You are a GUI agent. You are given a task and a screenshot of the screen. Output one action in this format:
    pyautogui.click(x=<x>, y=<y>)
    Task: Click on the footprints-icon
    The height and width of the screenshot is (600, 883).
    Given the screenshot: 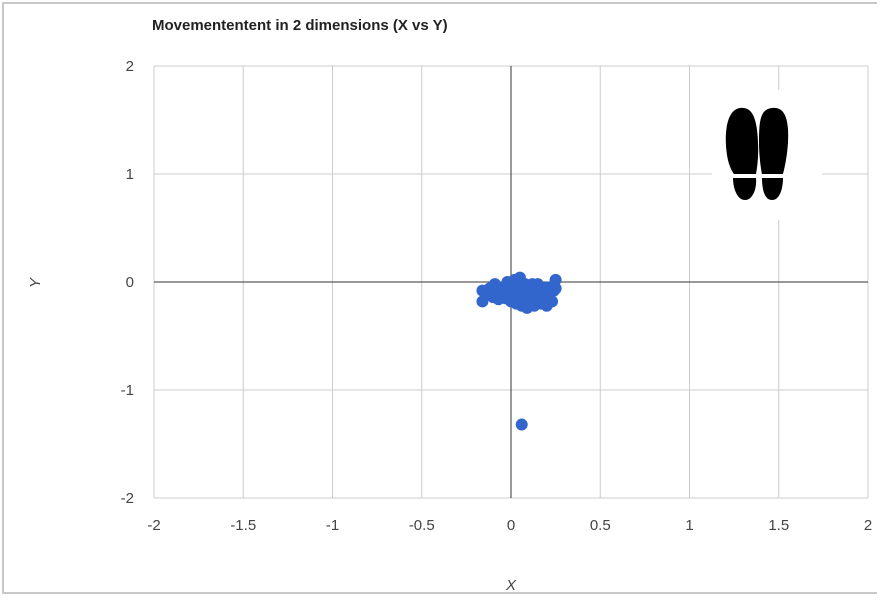 What is the action you would take?
    pyautogui.click(x=767, y=155)
    